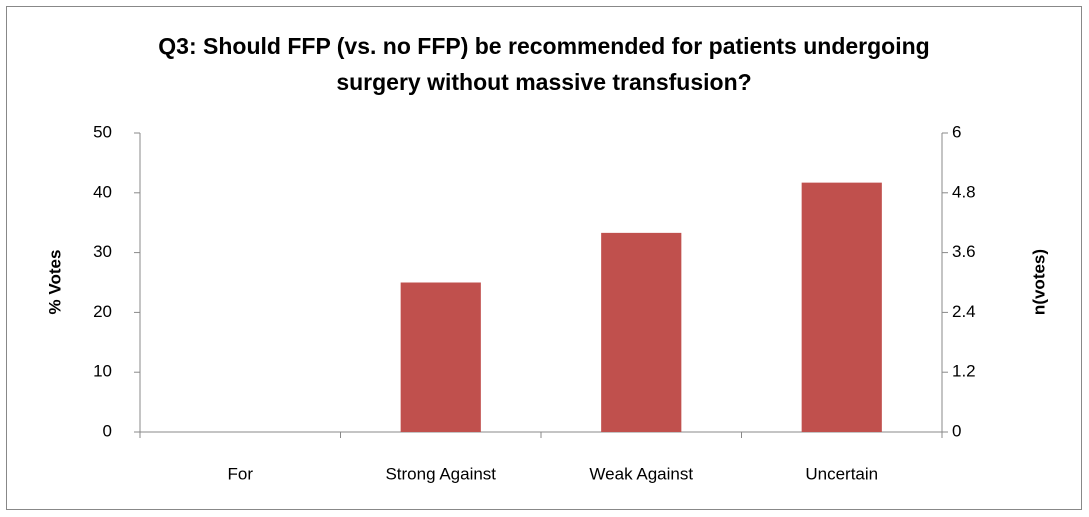 The width and height of the screenshot is (1089, 517). I want to click on y2-tick-label: 1.2, so click(964, 371).